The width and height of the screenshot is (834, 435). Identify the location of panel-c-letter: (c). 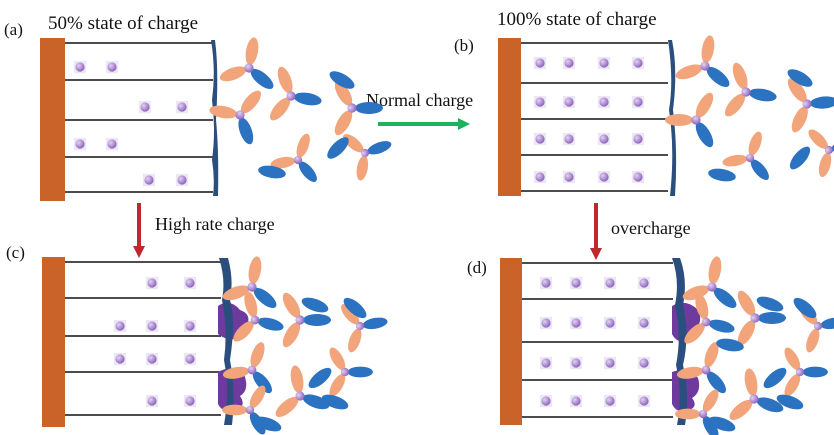
(15, 252).